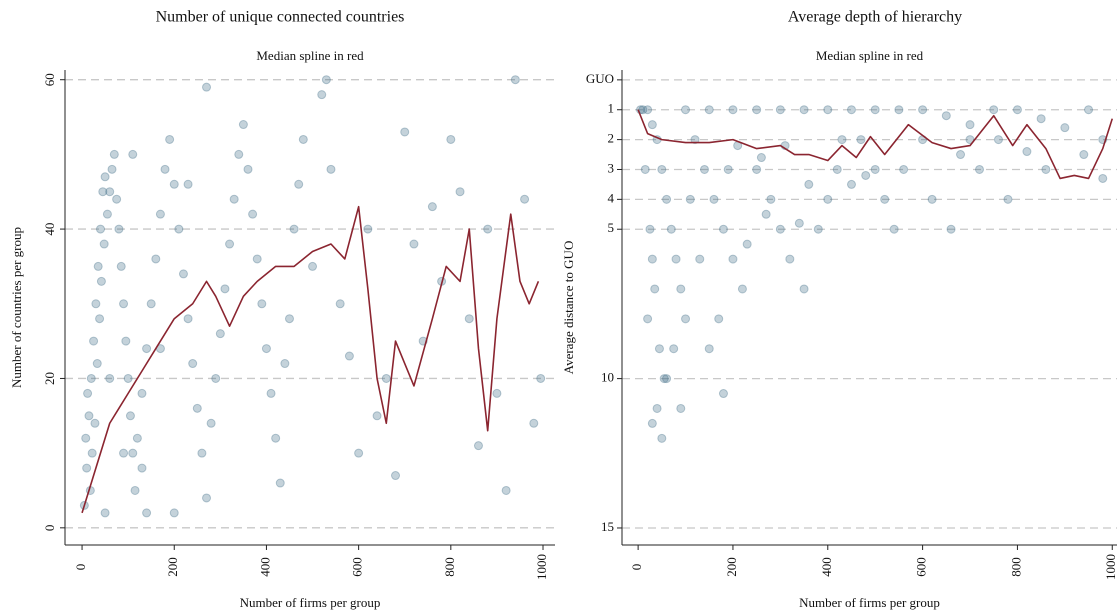 The height and width of the screenshot is (614, 1118). What do you see at coordinates (600, 78) in the screenshot?
I see `y-tick-label: GUO` at bounding box center [600, 78].